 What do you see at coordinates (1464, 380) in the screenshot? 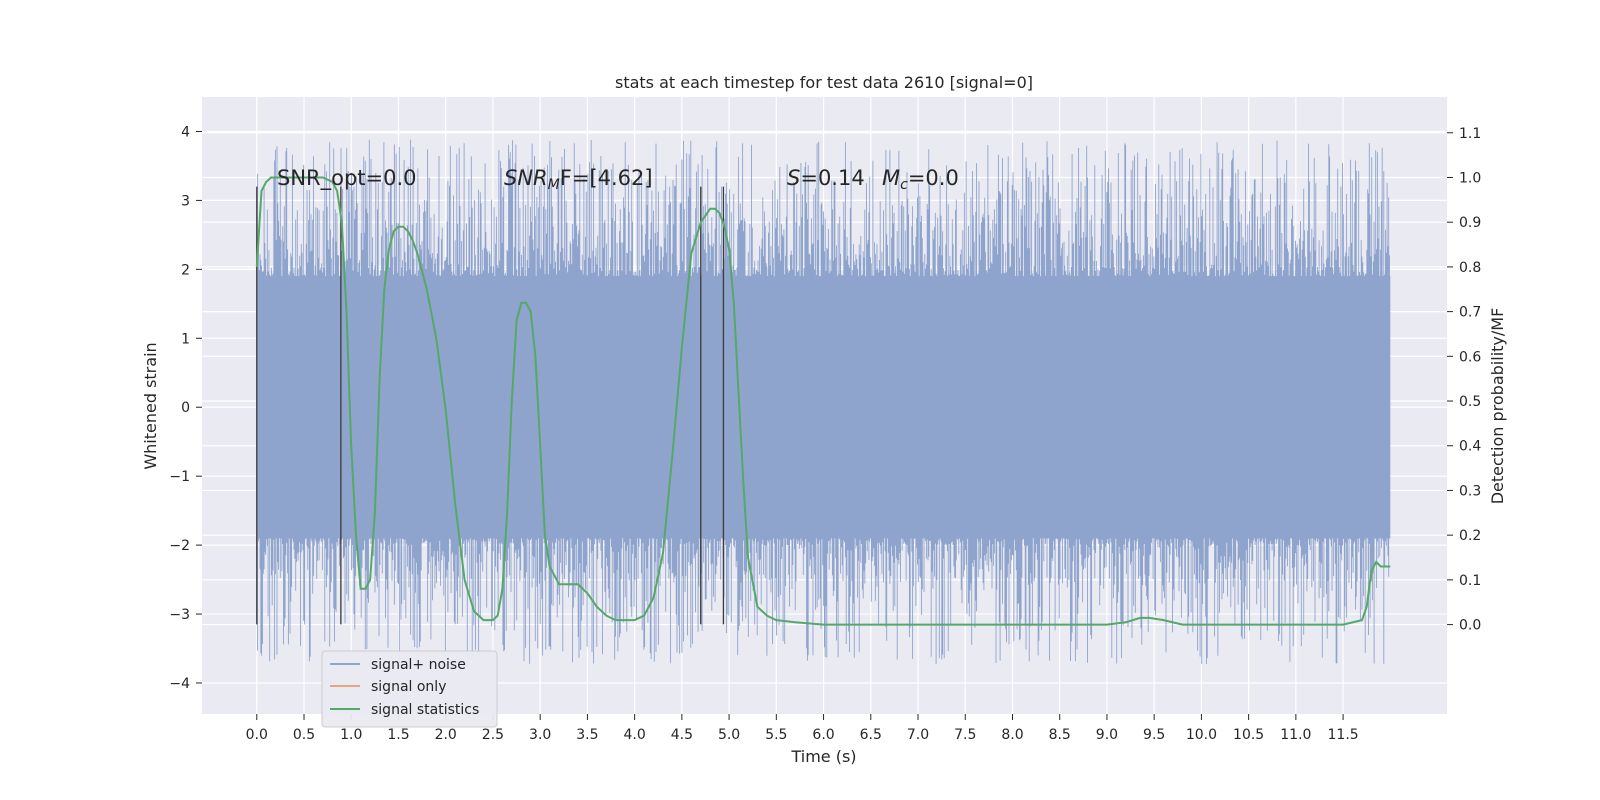
I see `y2-axis-ticks: 1.1 1.0 0.9 0.8 0.7 0.6 0.5 0.4 0.3 0.2 0.1 0.0` at bounding box center [1464, 380].